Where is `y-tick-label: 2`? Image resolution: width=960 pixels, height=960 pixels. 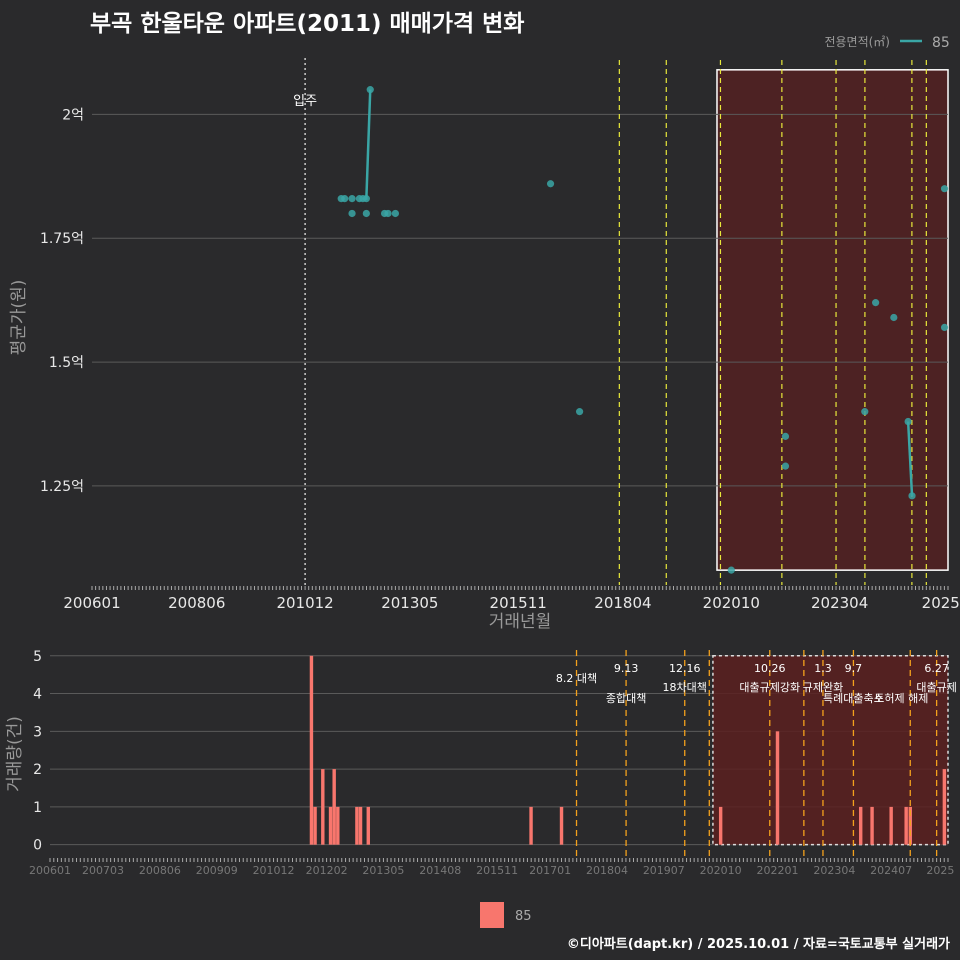 y-tick-label: 2 is located at coordinates (37, 770).